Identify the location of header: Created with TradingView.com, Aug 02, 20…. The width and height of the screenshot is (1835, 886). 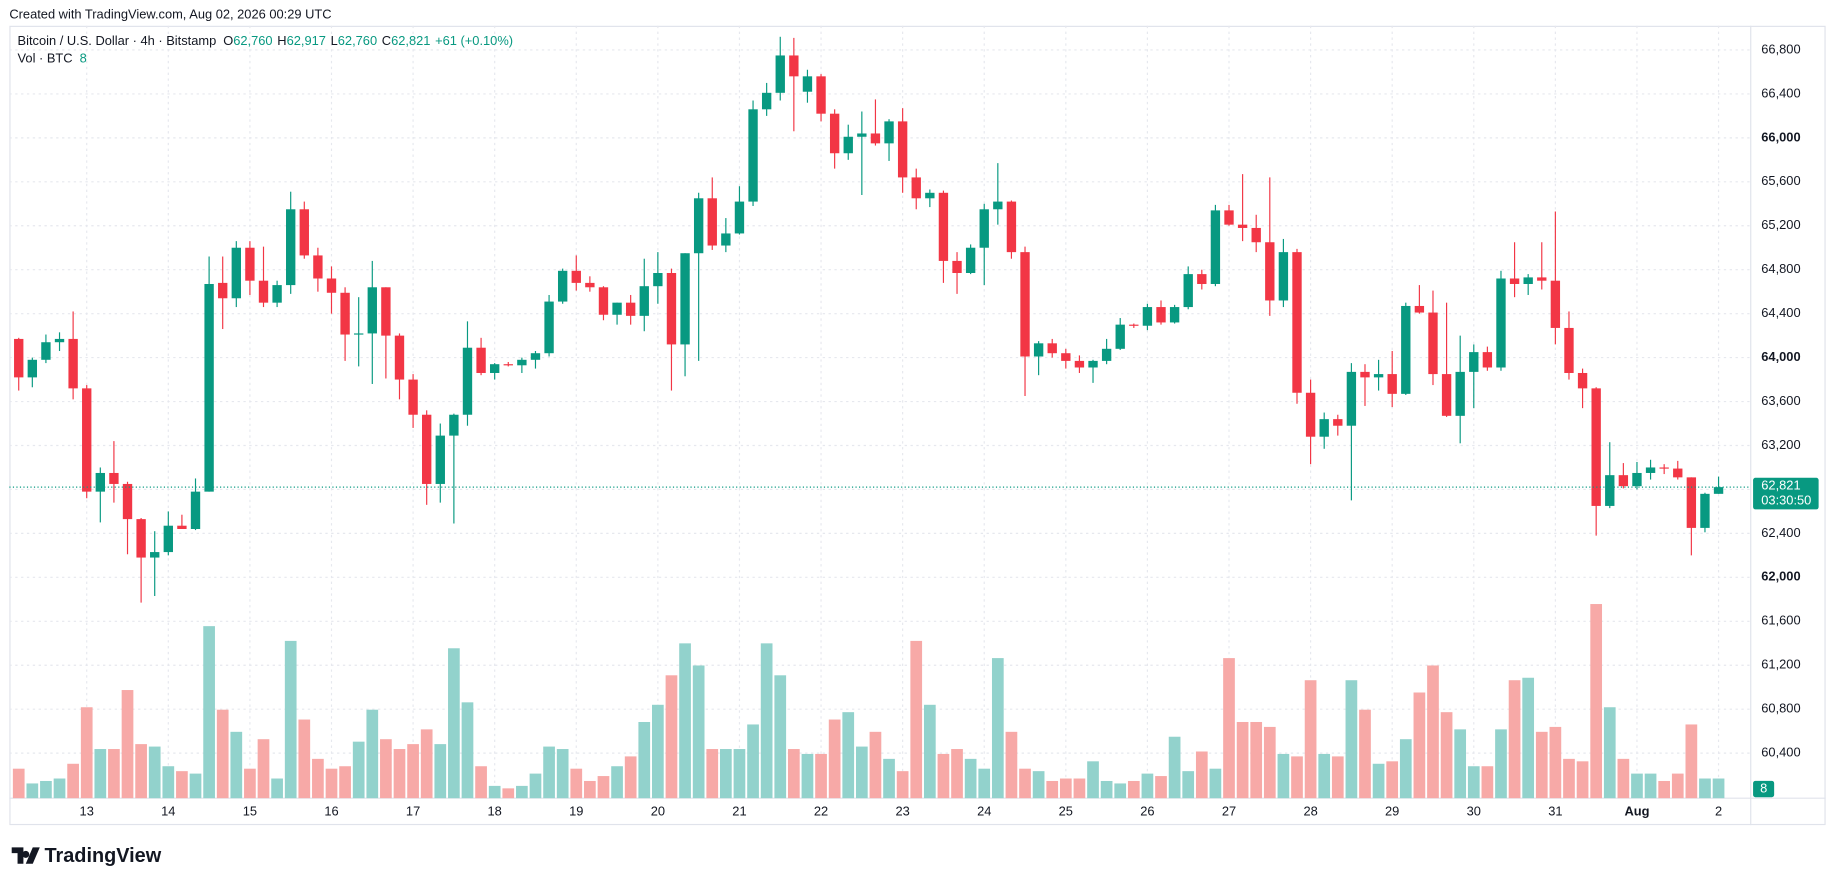
(170, 14).